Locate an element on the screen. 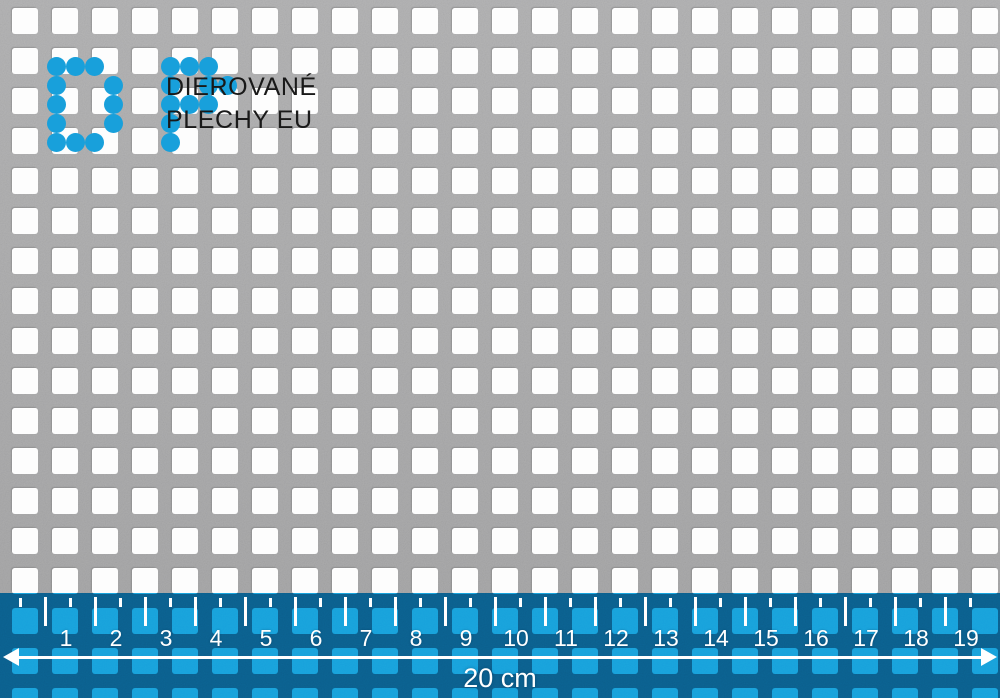 The image size is (1000, 698). arrow-left-icon is located at coordinates (11, 657).